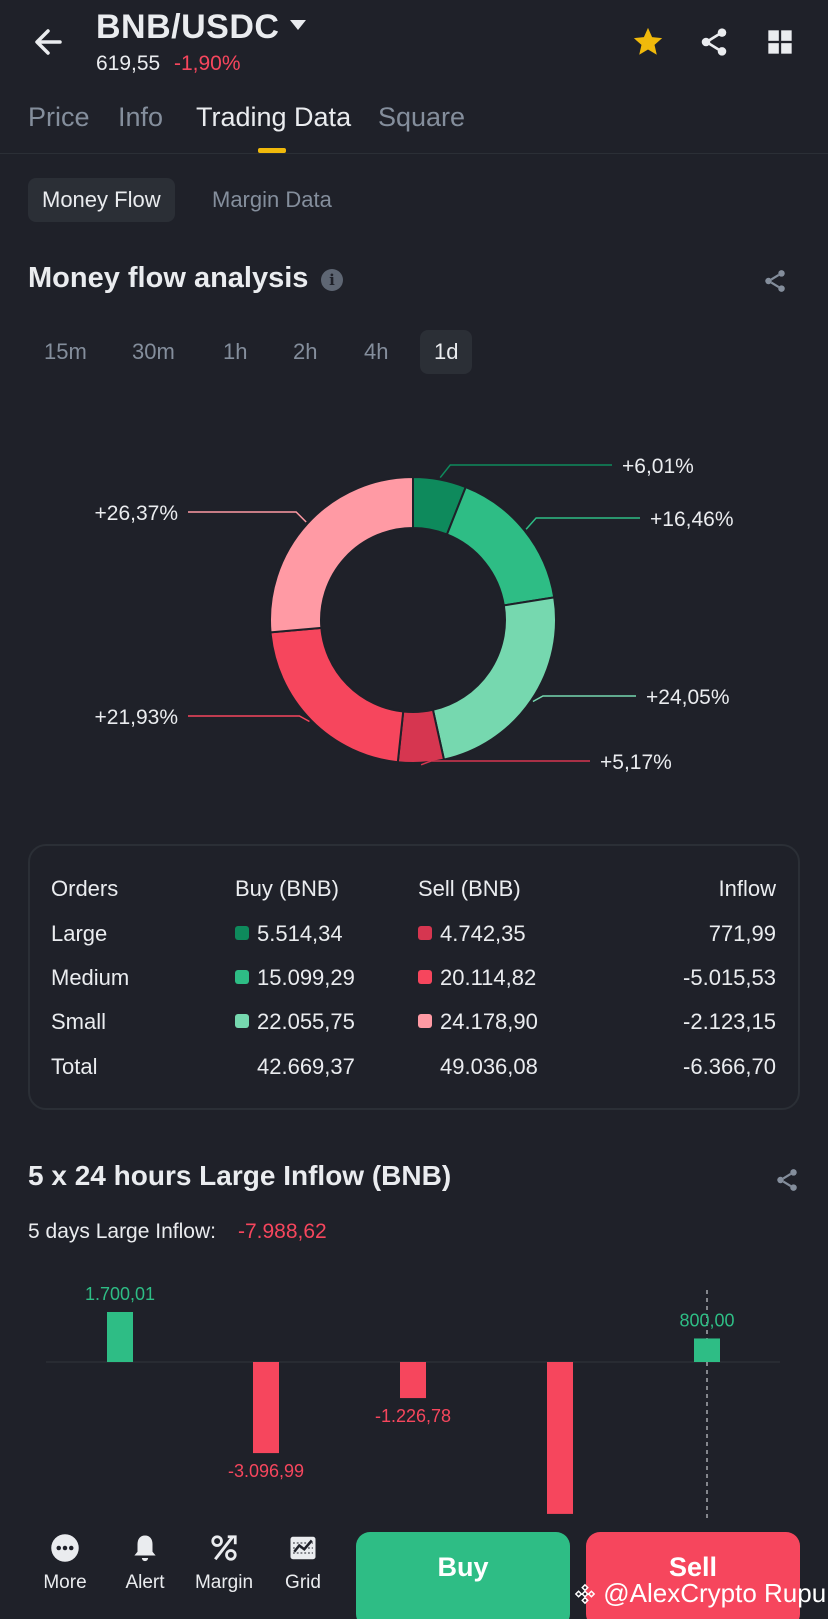  I want to click on inflow-large-value: 771,99, so click(742, 933).